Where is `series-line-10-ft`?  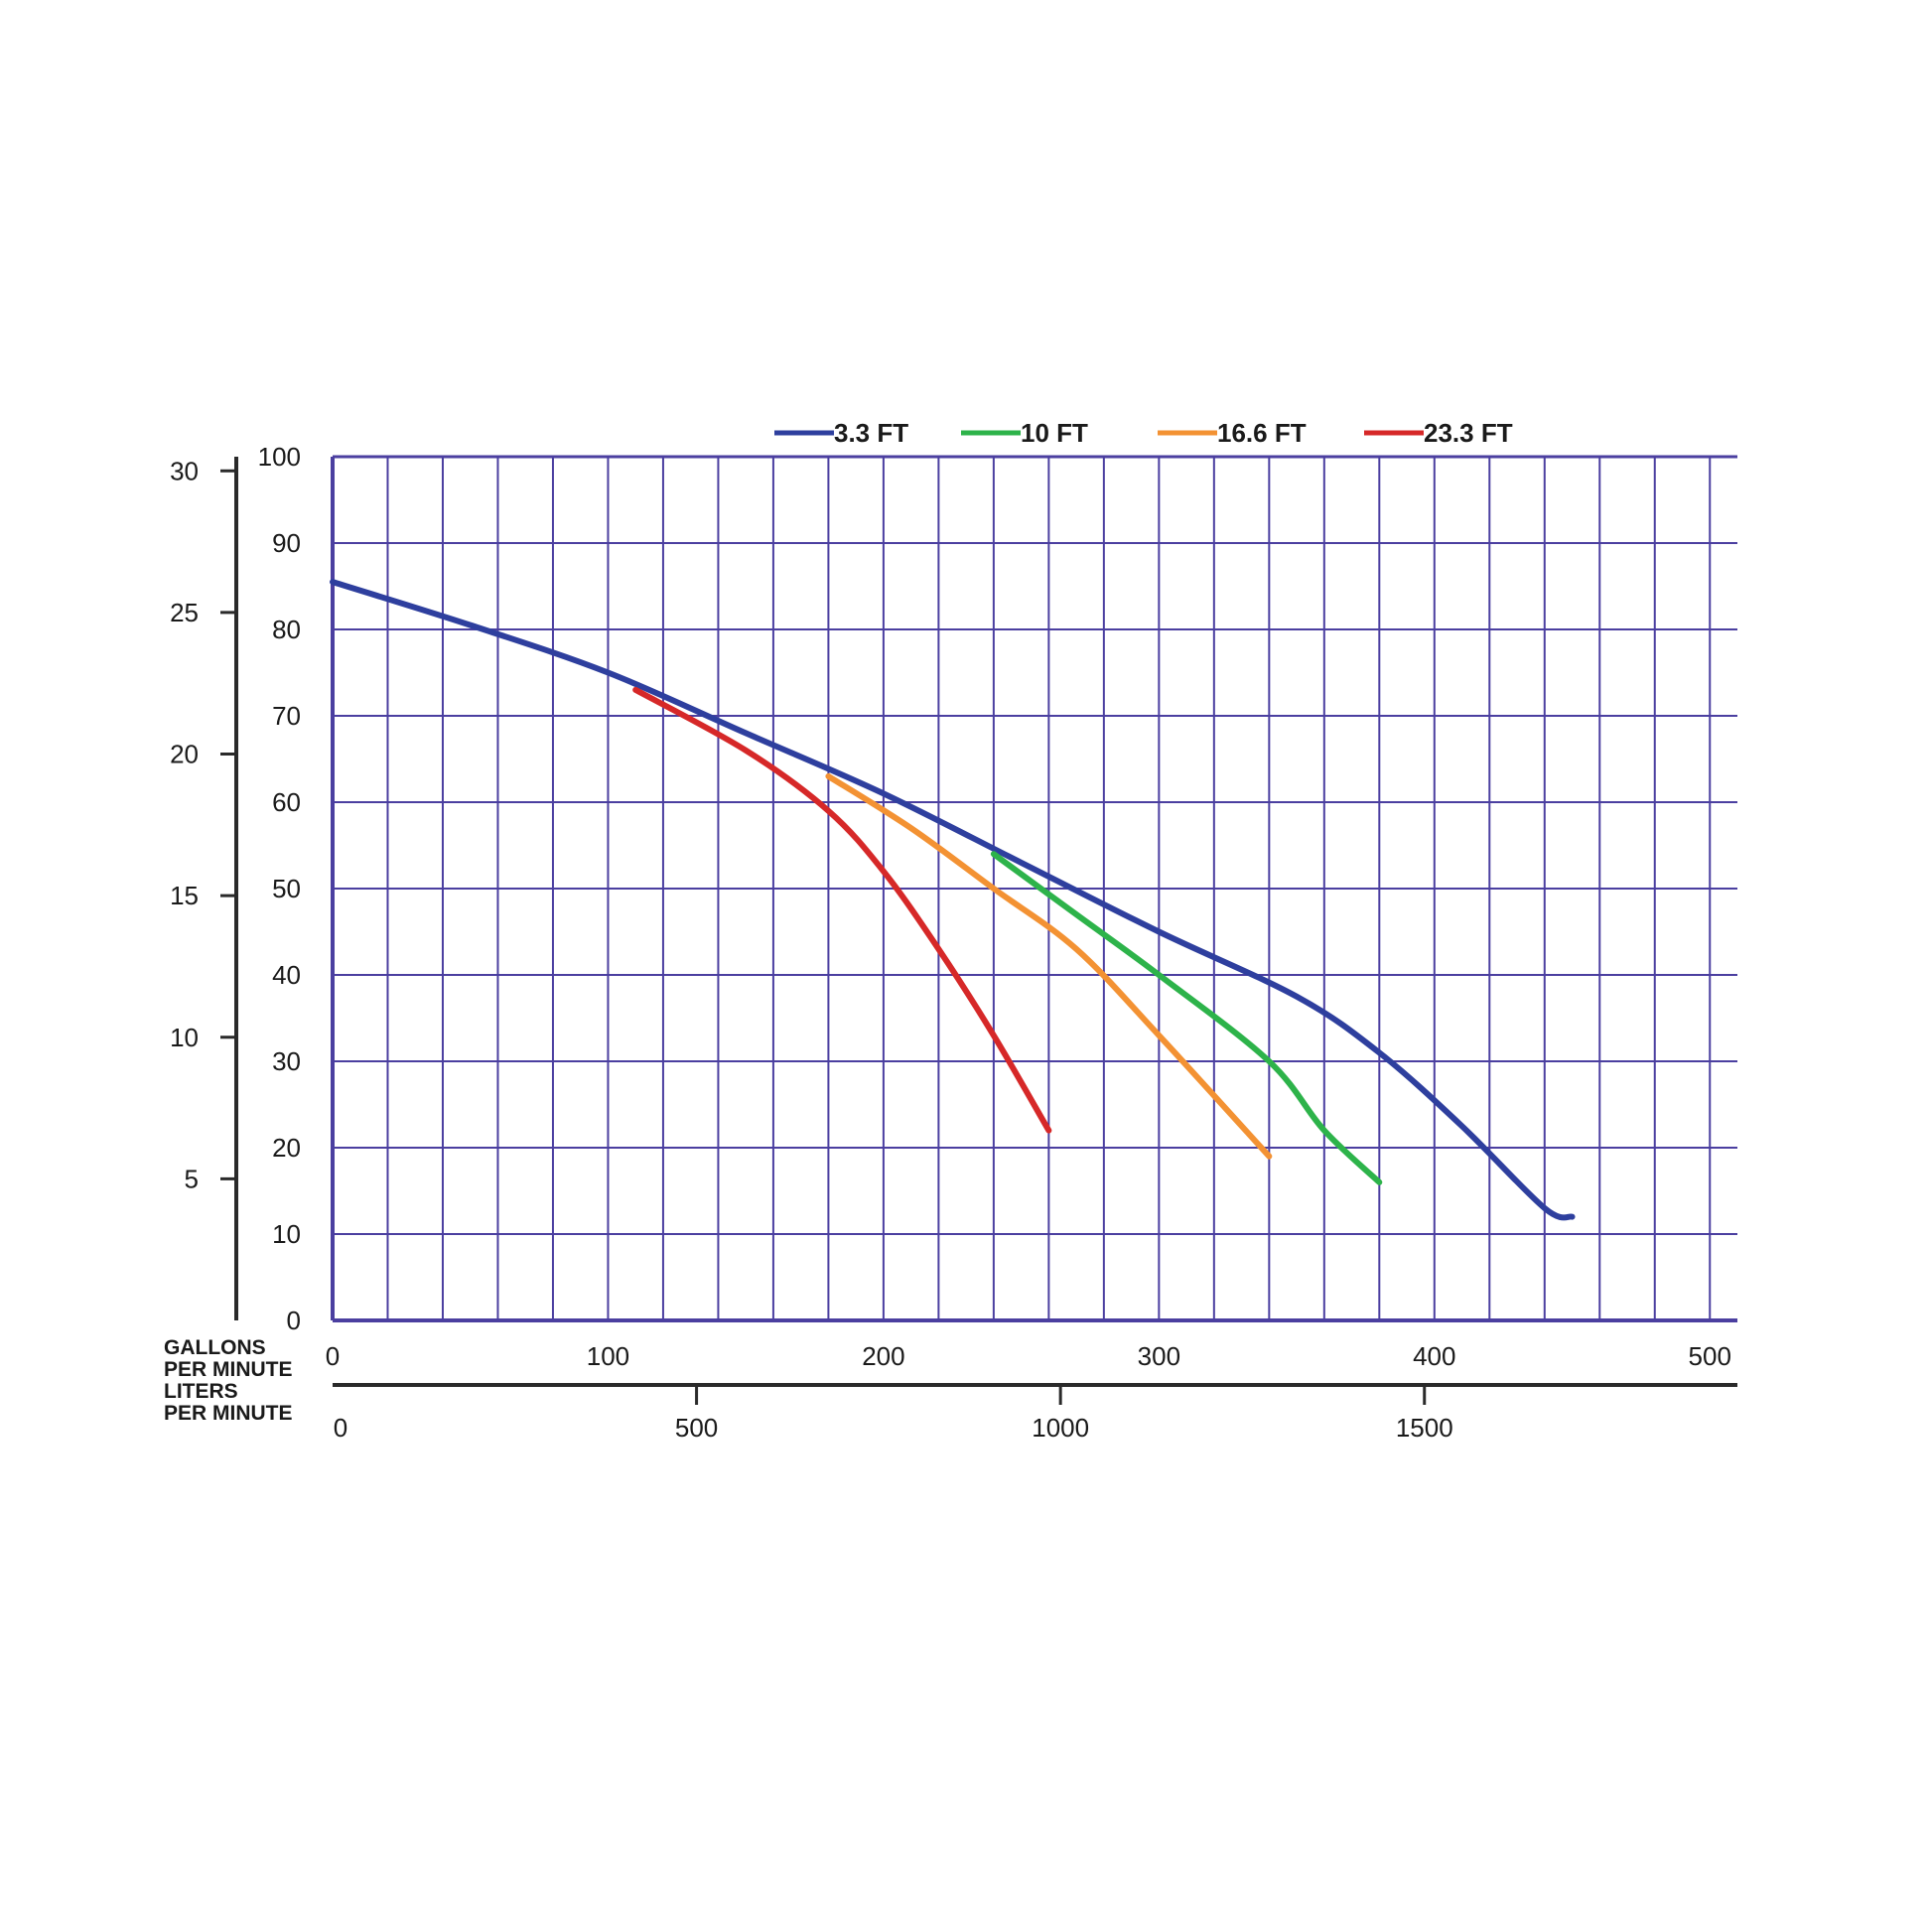 series-line-10-ft is located at coordinates (1186, 1018).